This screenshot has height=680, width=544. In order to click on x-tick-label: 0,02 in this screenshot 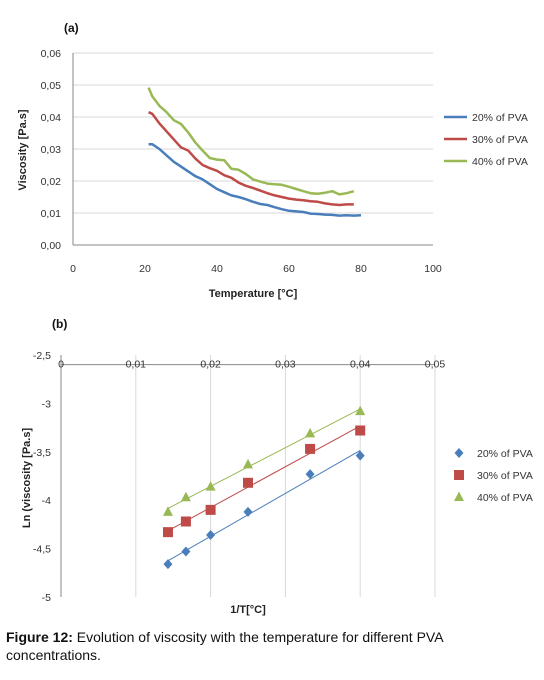, I will do `click(210, 365)`.